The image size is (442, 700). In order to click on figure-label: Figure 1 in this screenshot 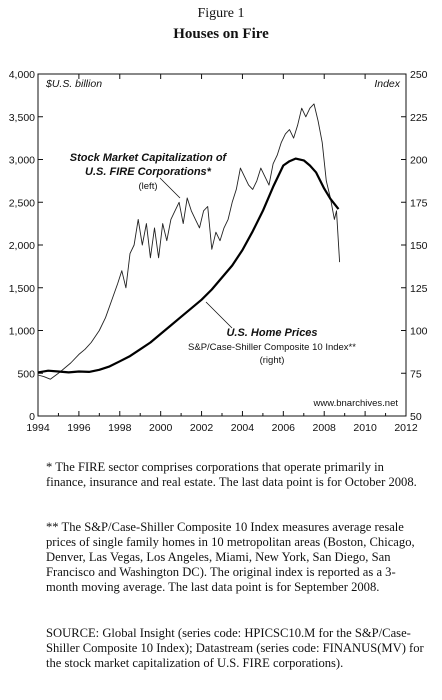, I will do `click(221, 13)`.